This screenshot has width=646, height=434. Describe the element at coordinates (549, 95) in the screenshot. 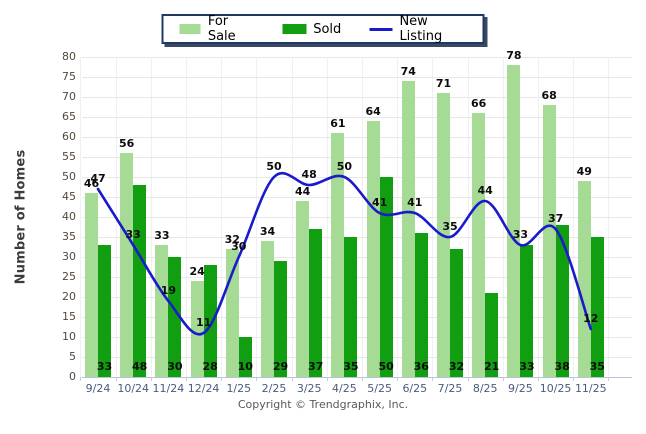

I see `for-sale-value-label: 68` at that location.